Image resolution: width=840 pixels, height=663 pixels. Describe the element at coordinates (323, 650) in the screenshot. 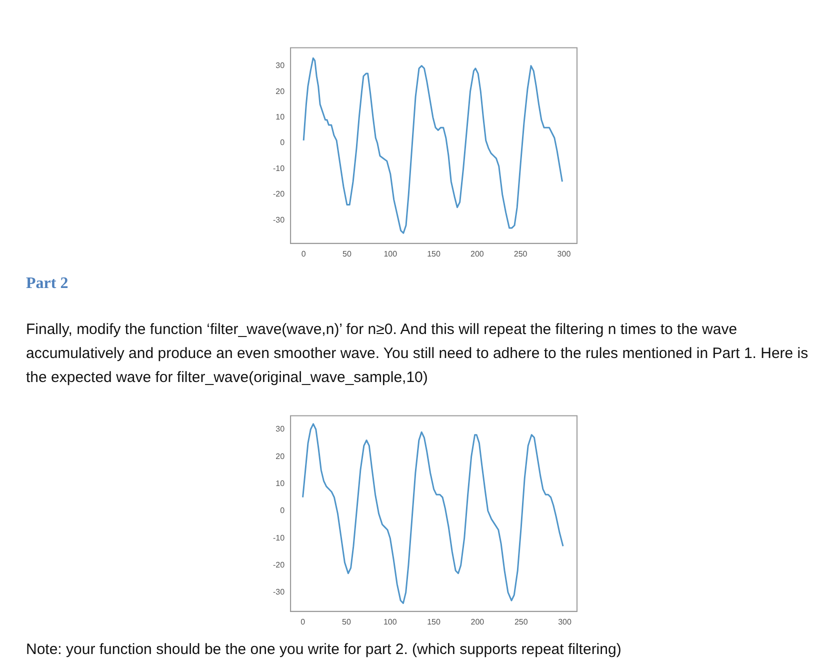

I see `text: Note: your function should be the one you write for part 2. (which supports repeat filtering)` at that location.